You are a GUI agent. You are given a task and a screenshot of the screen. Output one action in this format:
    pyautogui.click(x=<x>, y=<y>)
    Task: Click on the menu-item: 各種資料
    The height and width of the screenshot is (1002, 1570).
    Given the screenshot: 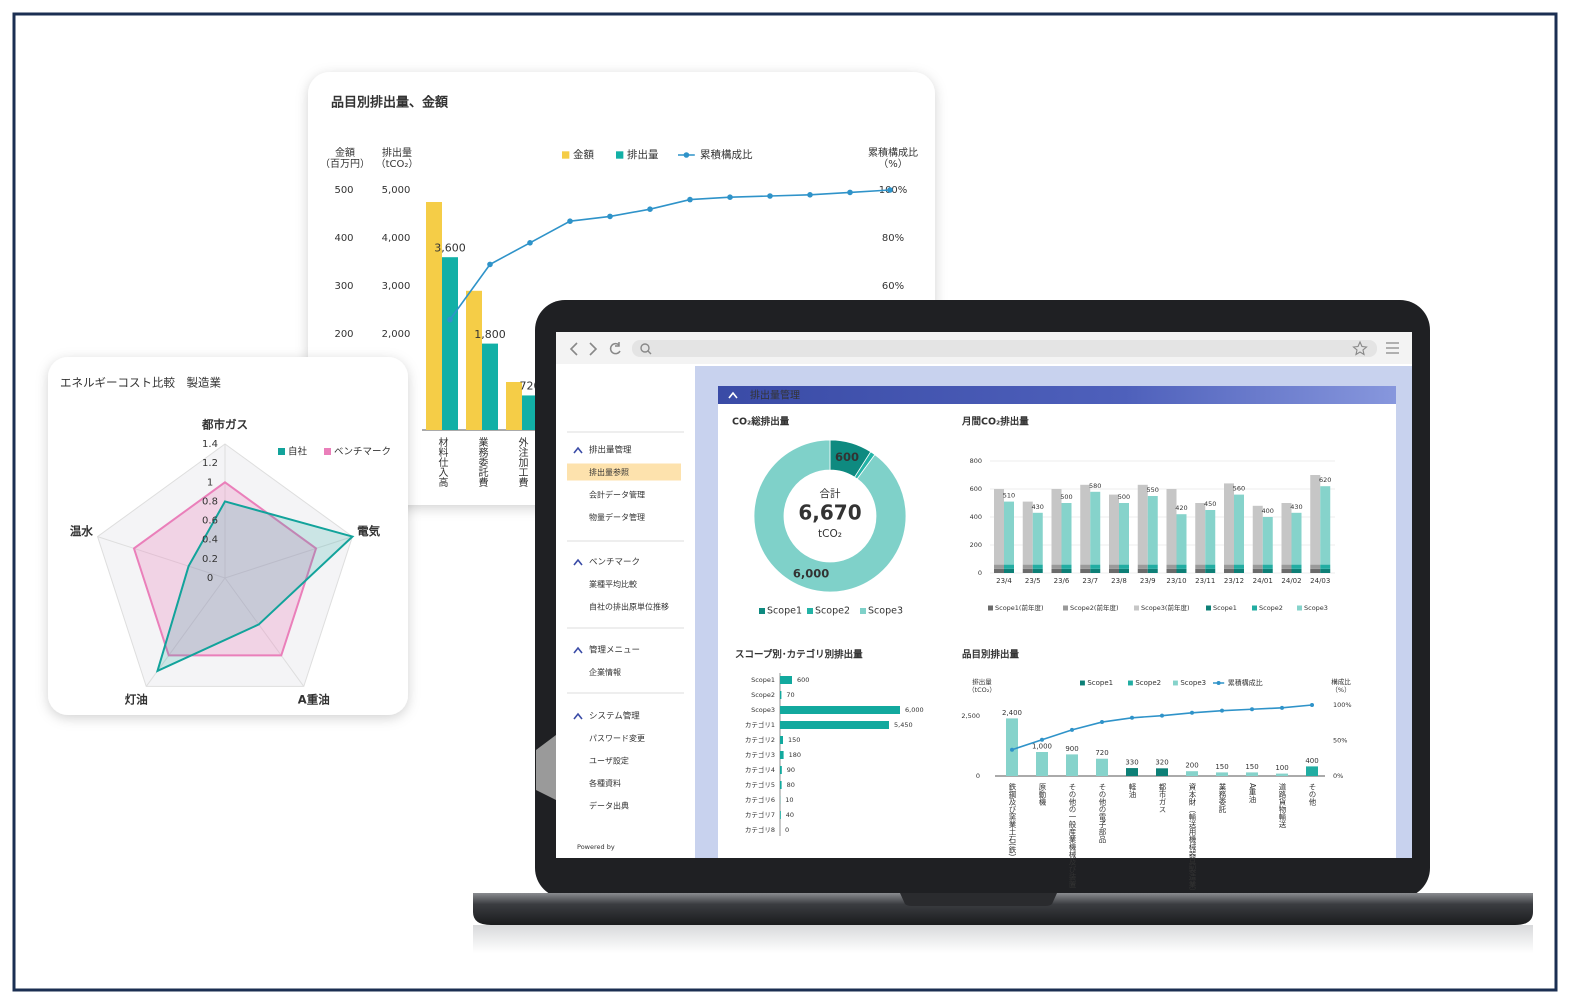 What is the action you would take?
    pyautogui.click(x=605, y=783)
    